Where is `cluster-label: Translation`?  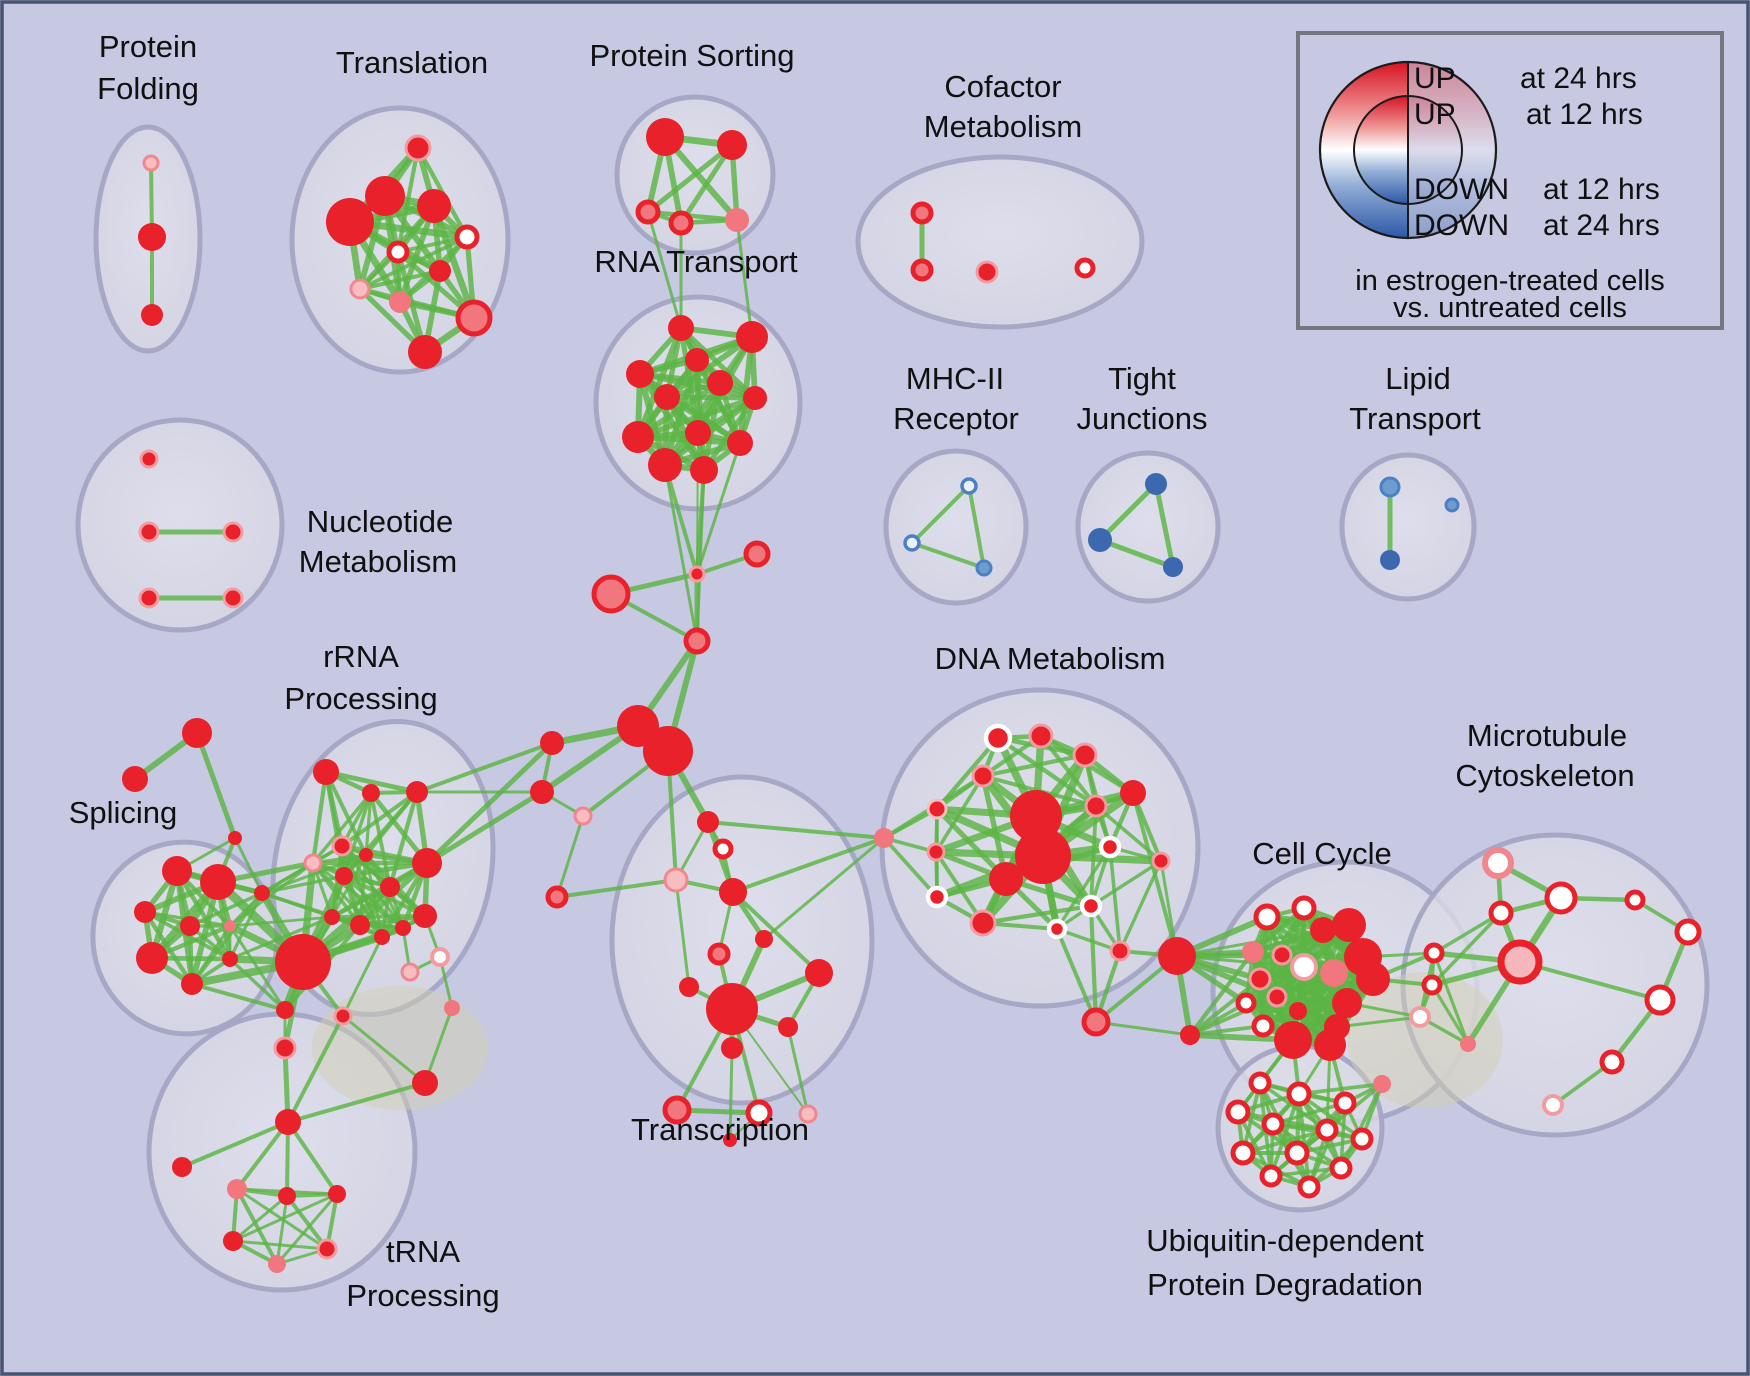
cluster-label: Translation is located at coordinates (412, 62).